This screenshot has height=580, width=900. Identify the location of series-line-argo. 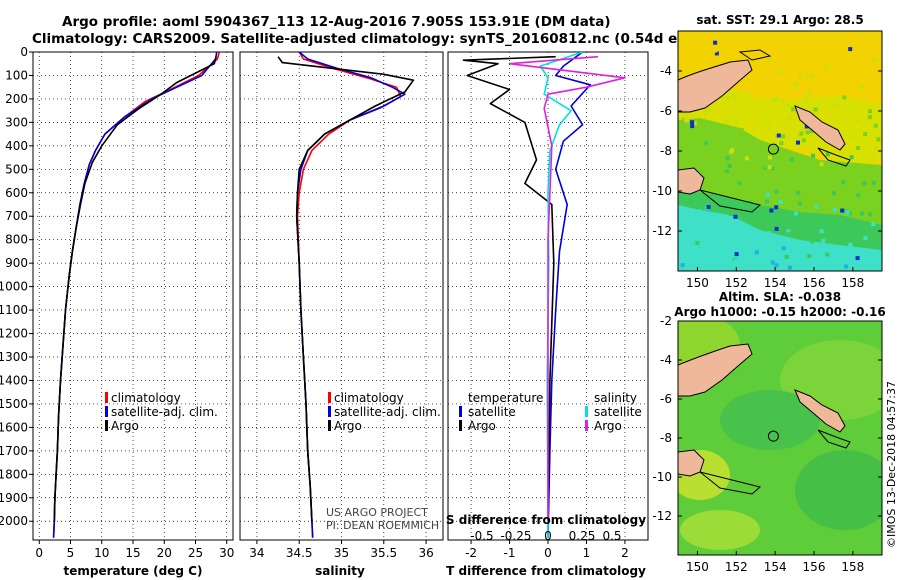
(346, 289).